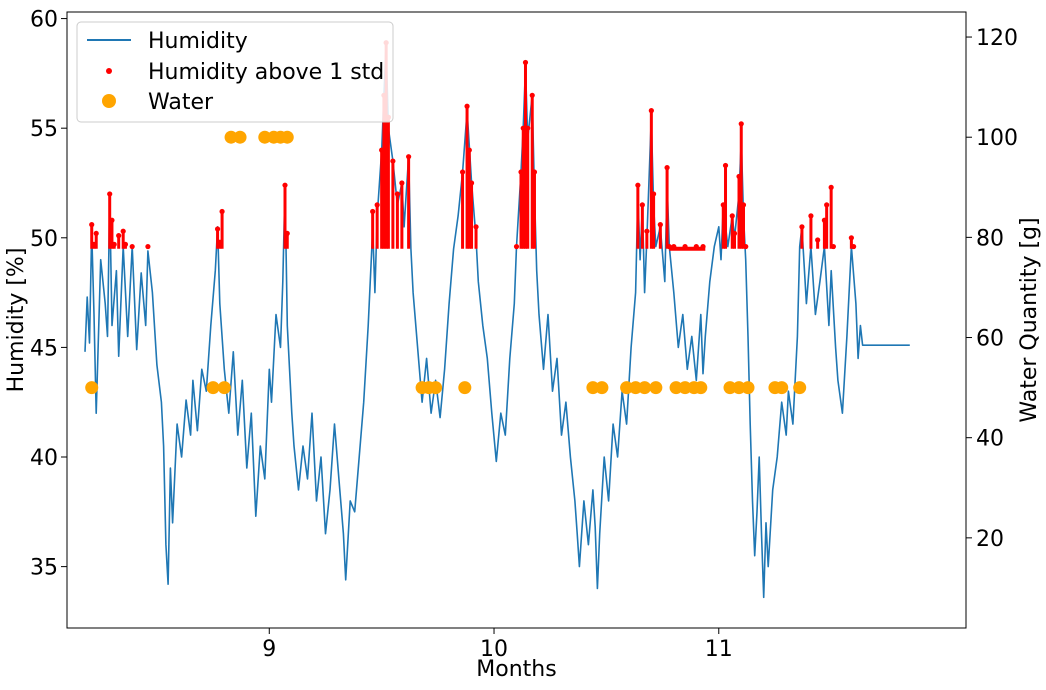 The width and height of the screenshot is (1046, 690). I want to click on y-right-tick-label: 100, so click(997, 138).